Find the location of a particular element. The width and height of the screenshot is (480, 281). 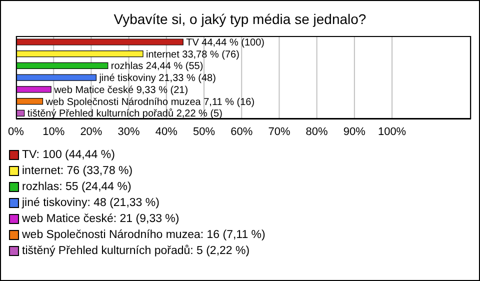

x-tick-label: 30% is located at coordinates (129, 132).